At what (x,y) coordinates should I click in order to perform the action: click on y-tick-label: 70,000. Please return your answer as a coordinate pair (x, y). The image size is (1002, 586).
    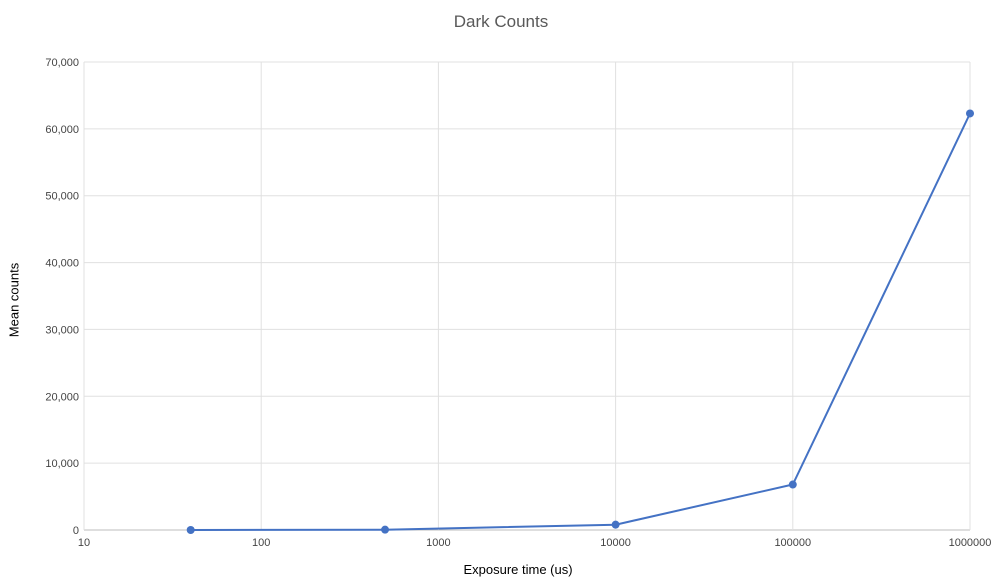
    Looking at the image, I should click on (62, 63).